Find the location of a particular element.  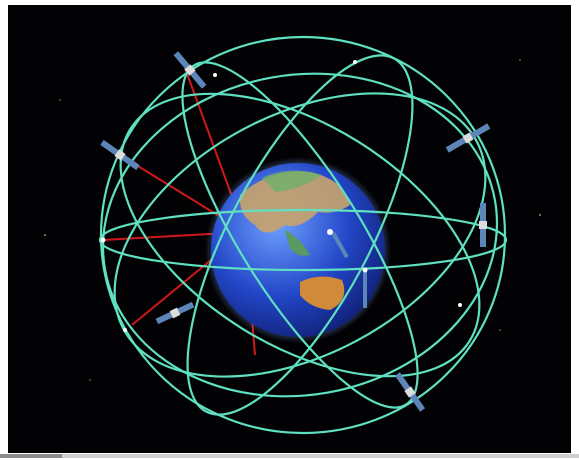

progress-fill is located at coordinates (31, 456).